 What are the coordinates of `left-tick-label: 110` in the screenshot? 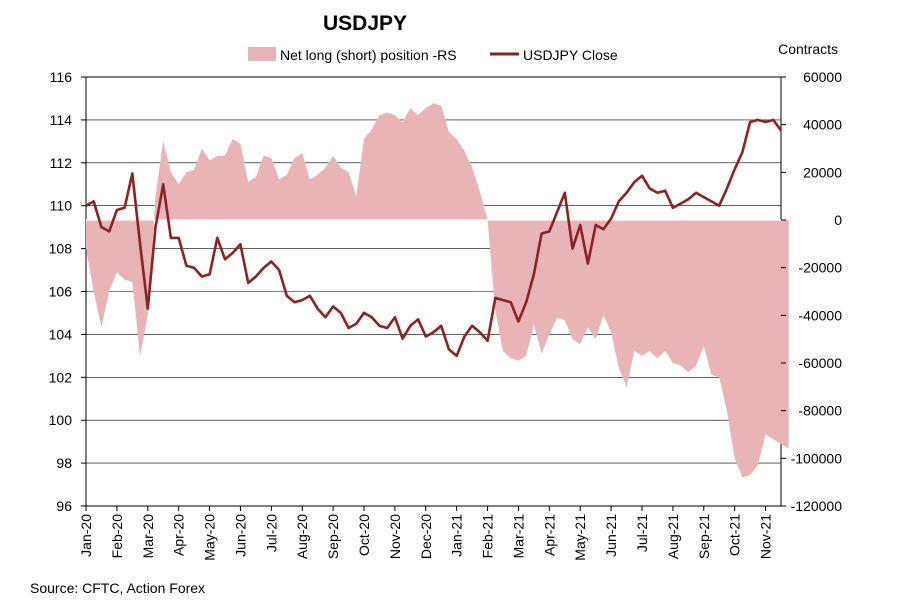 It's located at (61, 206).